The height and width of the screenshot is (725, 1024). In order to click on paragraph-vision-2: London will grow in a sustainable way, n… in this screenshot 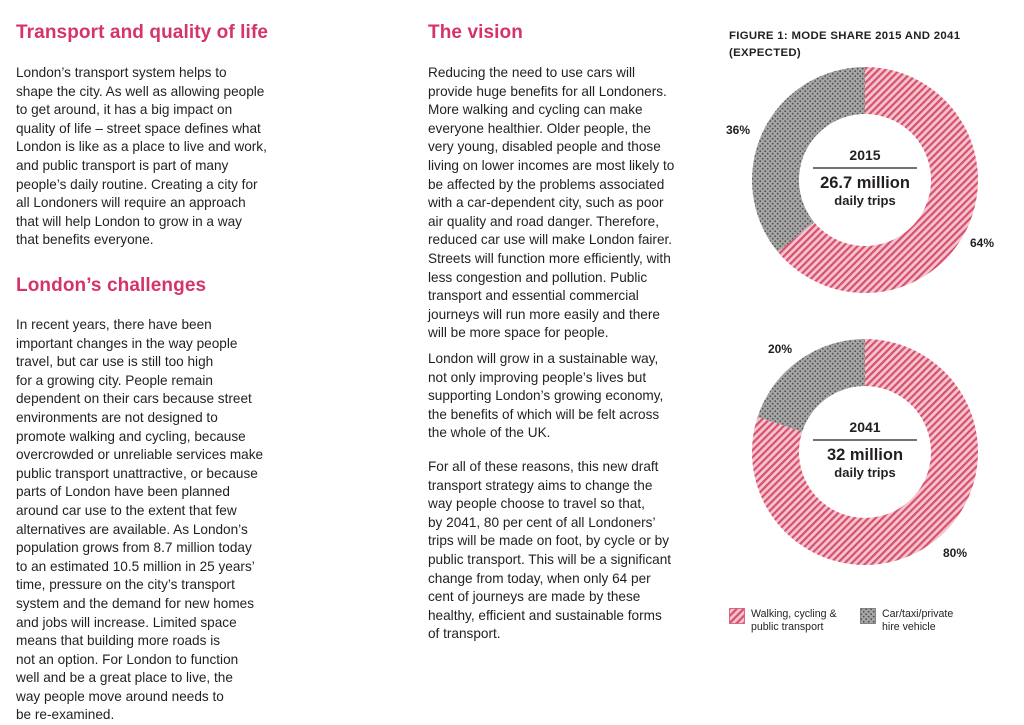, I will do `click(546, 396)`.